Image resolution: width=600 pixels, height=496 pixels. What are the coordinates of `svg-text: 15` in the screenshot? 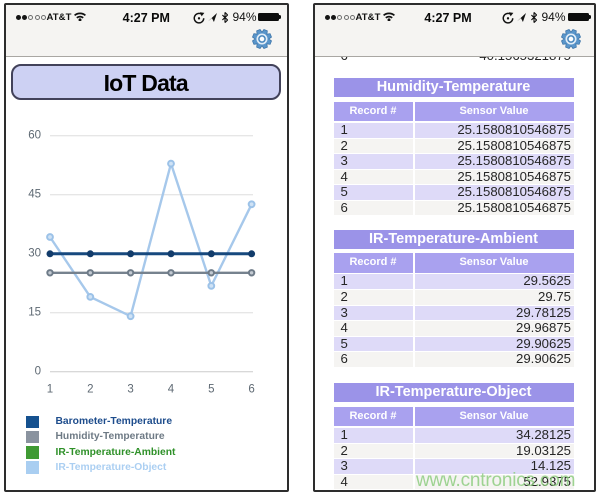 It's located at (34, 312).